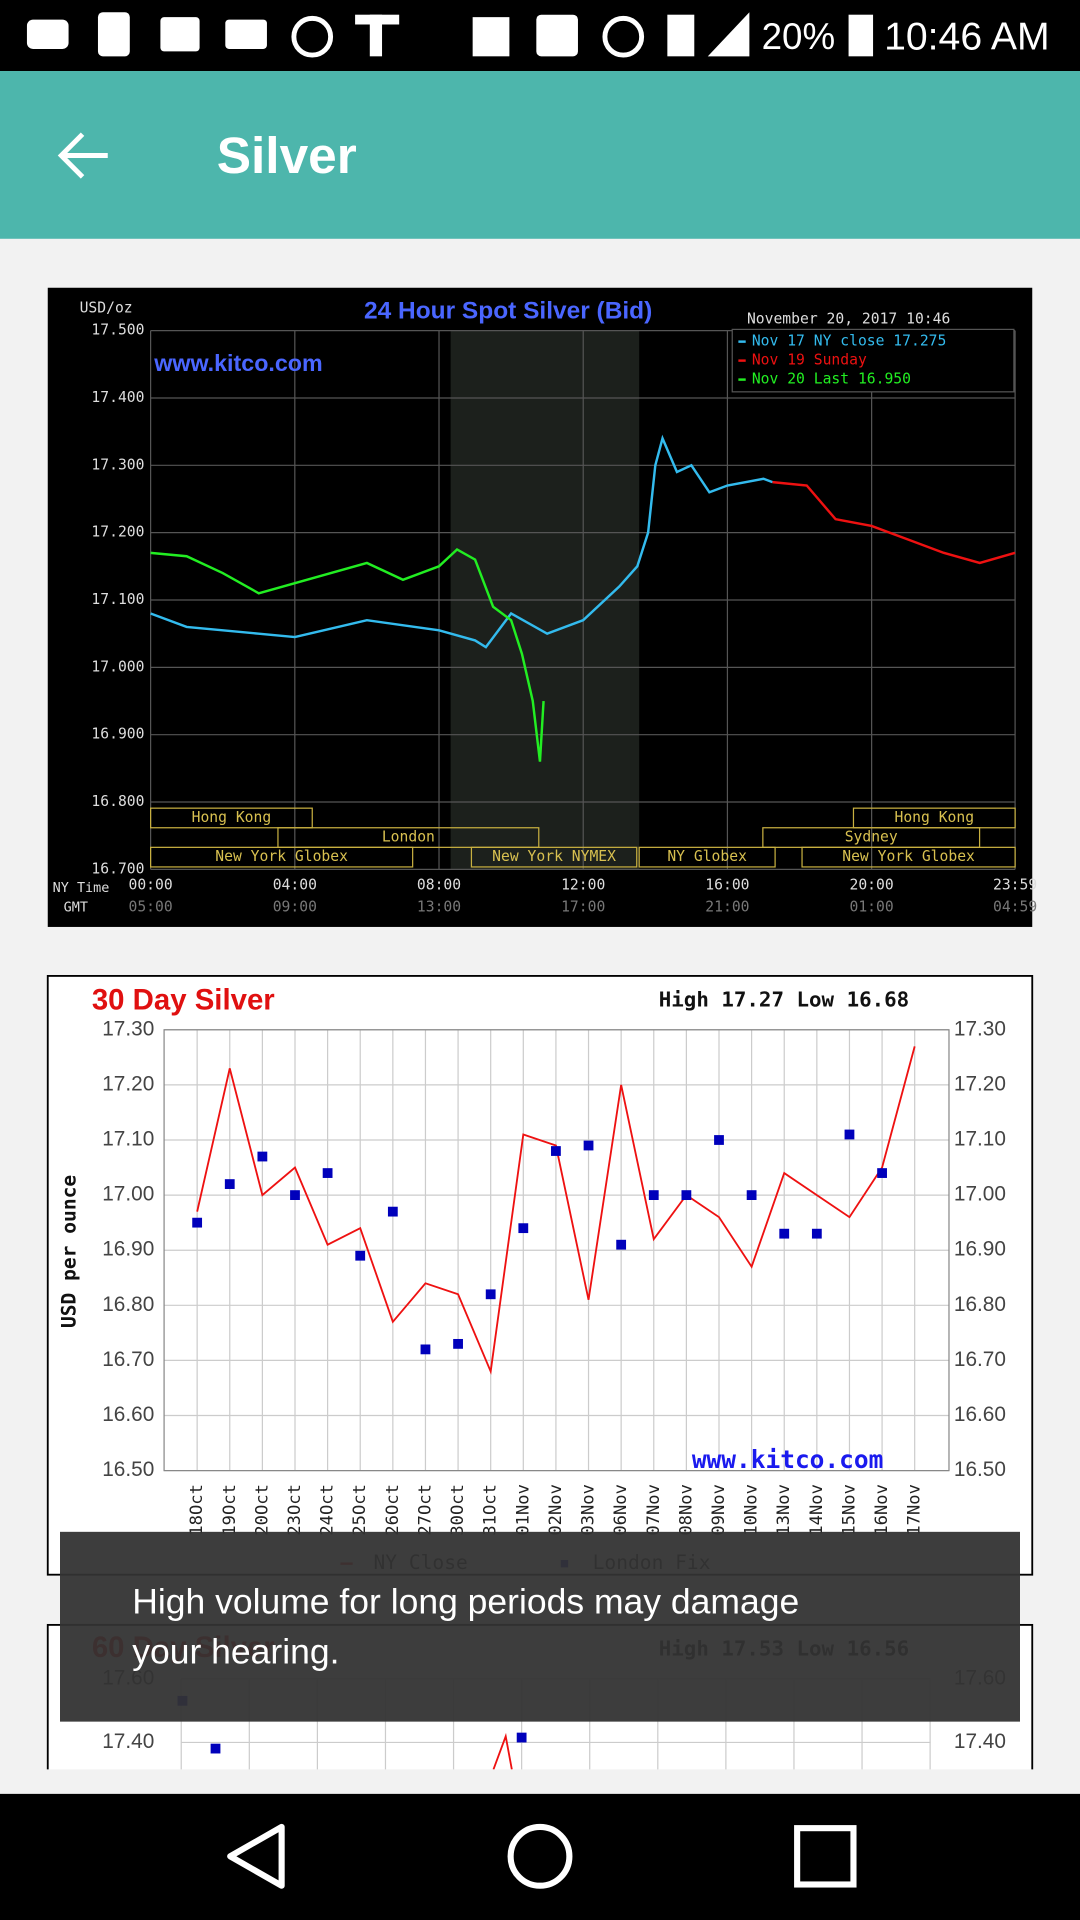 The image size is (1080, 1920). What do you see at coordinates (540, 1856) in the screenshot?
I see `nav-home` at bounding box center [540, 1856].